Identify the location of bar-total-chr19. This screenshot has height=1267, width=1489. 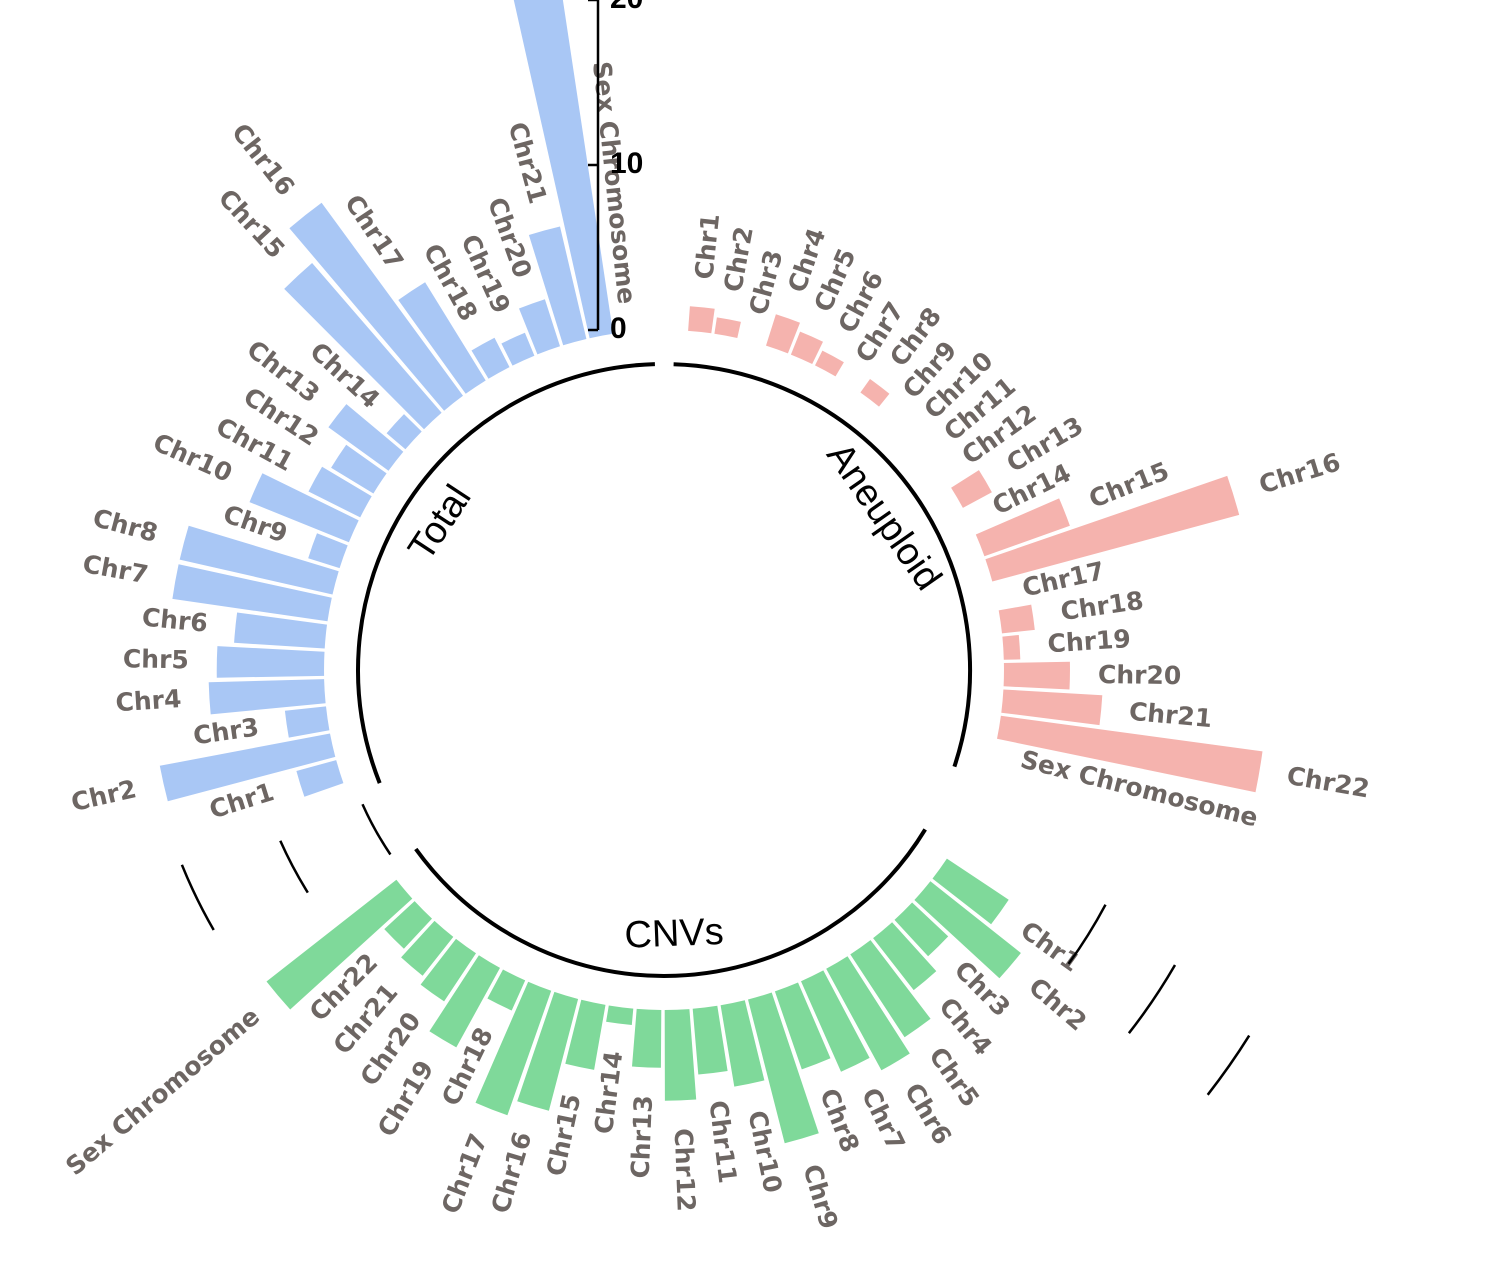
(518, 349).